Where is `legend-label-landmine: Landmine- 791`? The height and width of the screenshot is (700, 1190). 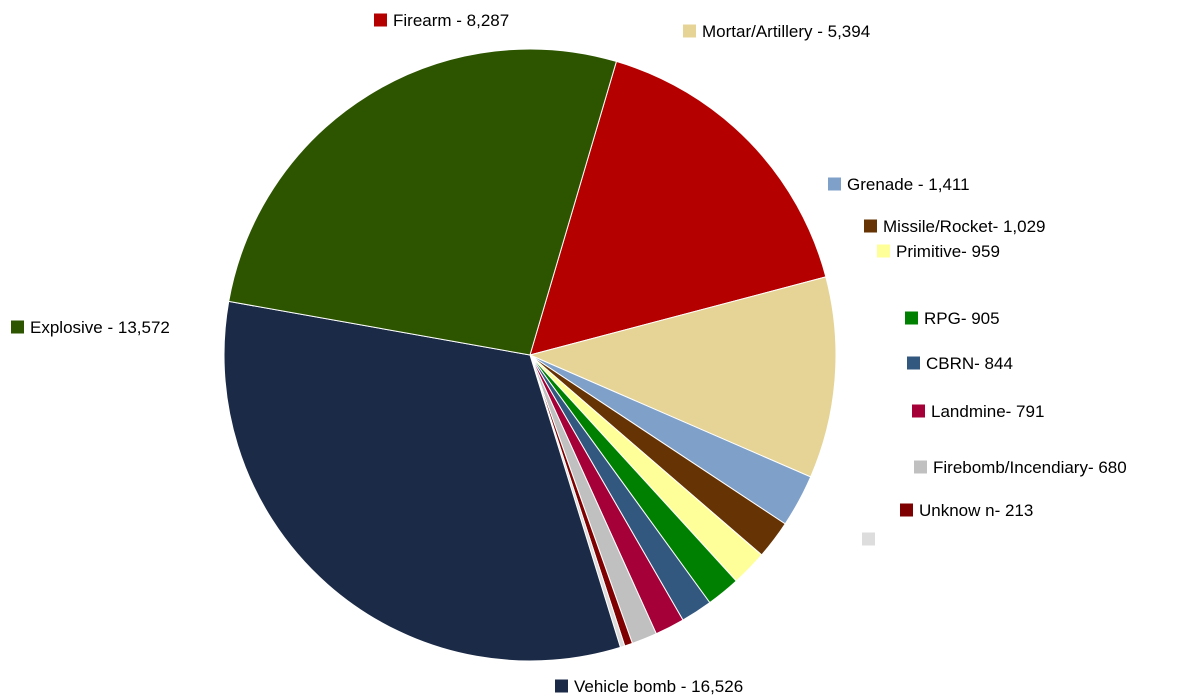 legend-label-landmine: Landmine- 791 is located at coordinates (987, 411).